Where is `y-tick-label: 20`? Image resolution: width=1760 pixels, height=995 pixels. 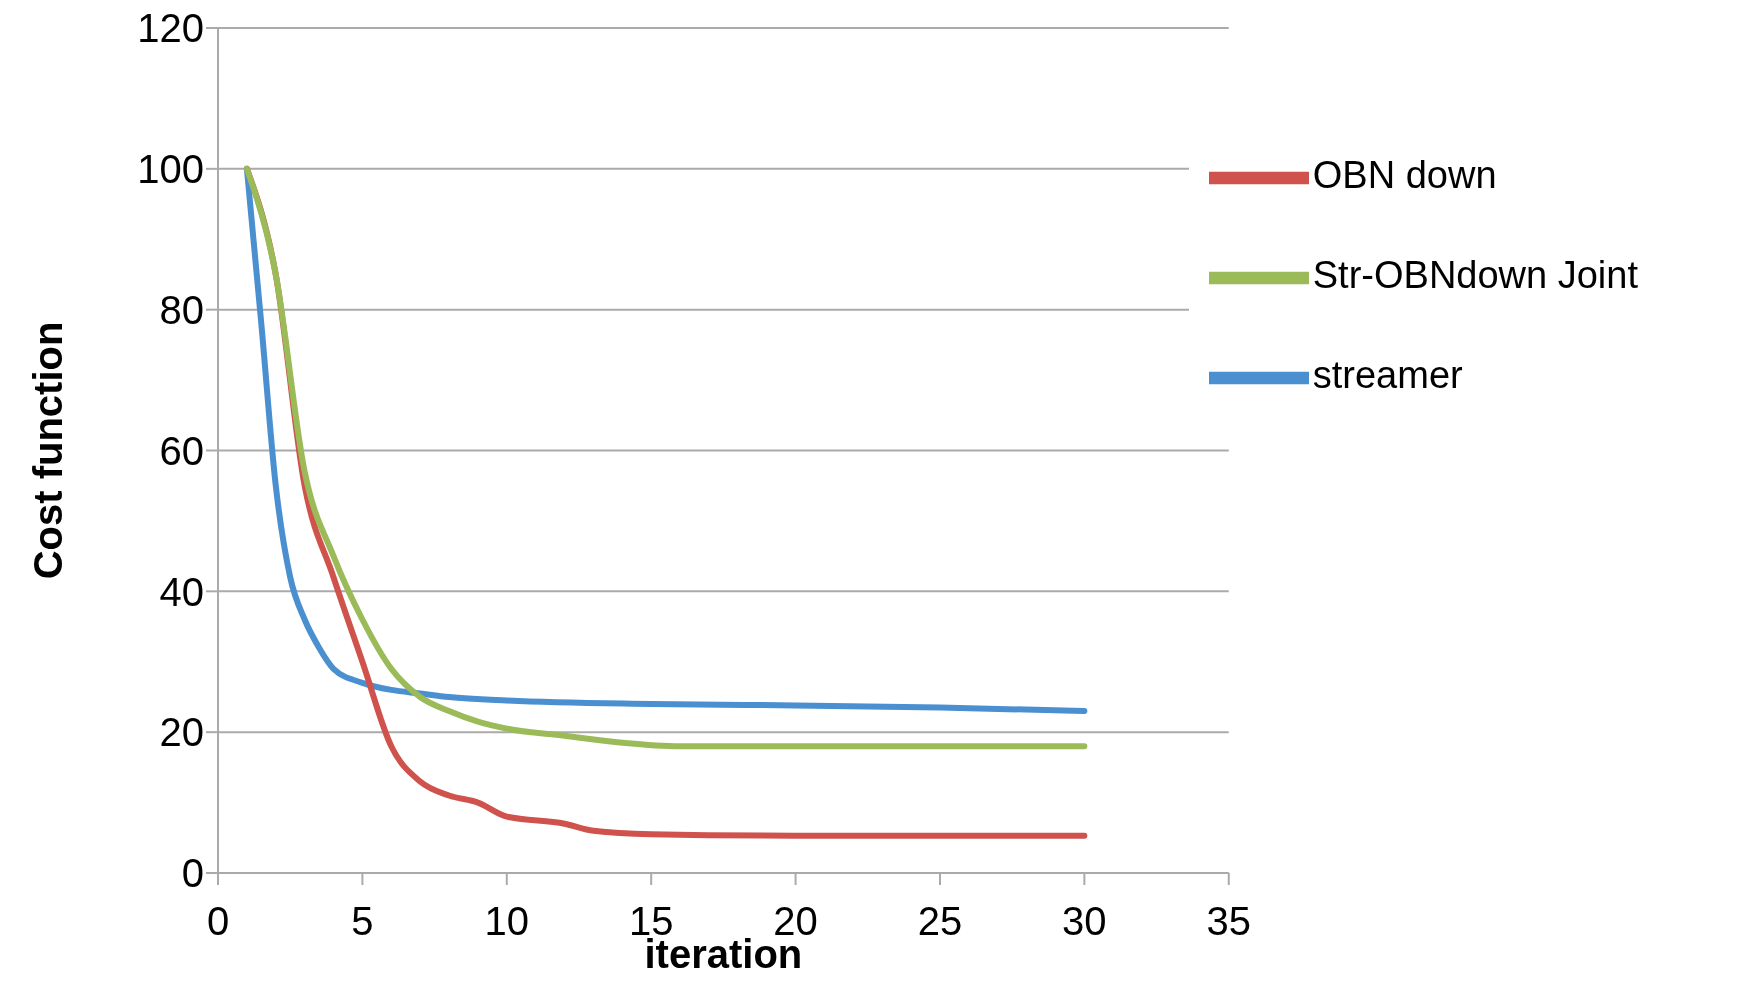
y-tick-label: 20 is located at coordinates (181, 732).